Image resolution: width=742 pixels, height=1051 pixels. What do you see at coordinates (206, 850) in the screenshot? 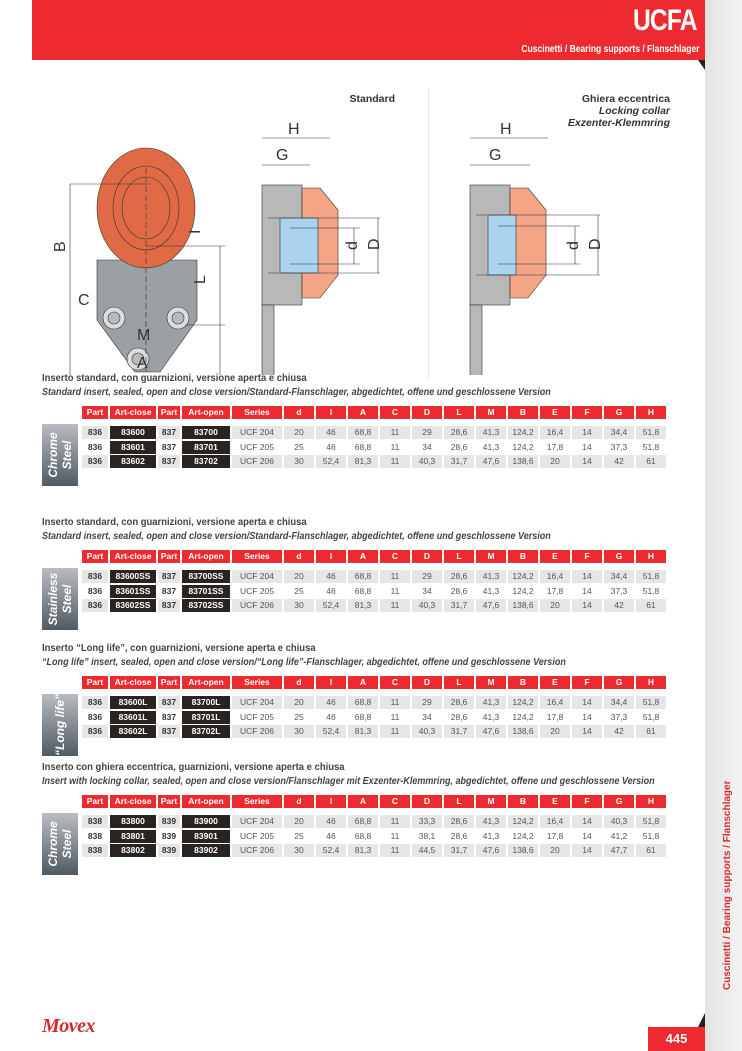
I see `table-cell: 83902` at bounding box center [206, 850].